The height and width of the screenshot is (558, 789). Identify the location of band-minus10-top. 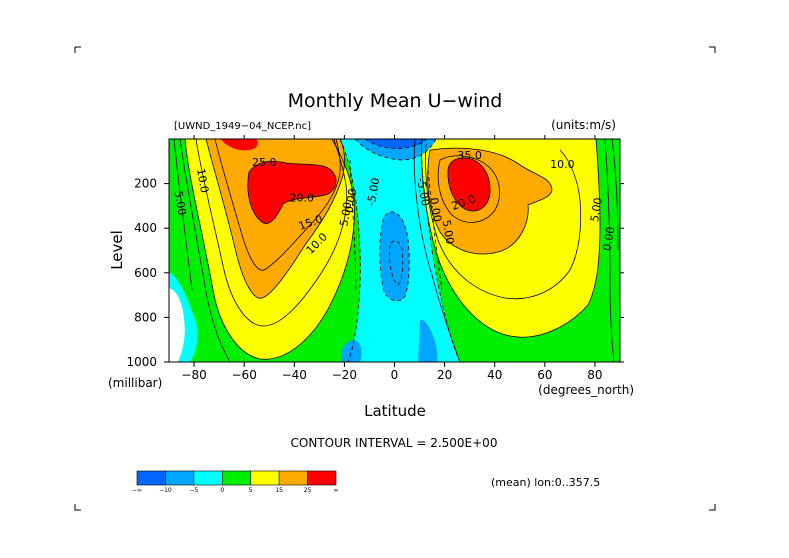
(395, 144).